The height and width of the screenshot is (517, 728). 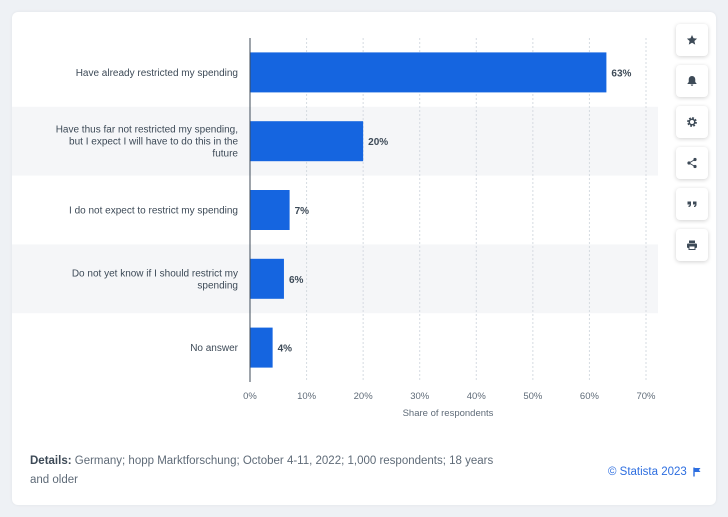 I want to click on x-tick-label: 70%, so click(x=646, y=396).